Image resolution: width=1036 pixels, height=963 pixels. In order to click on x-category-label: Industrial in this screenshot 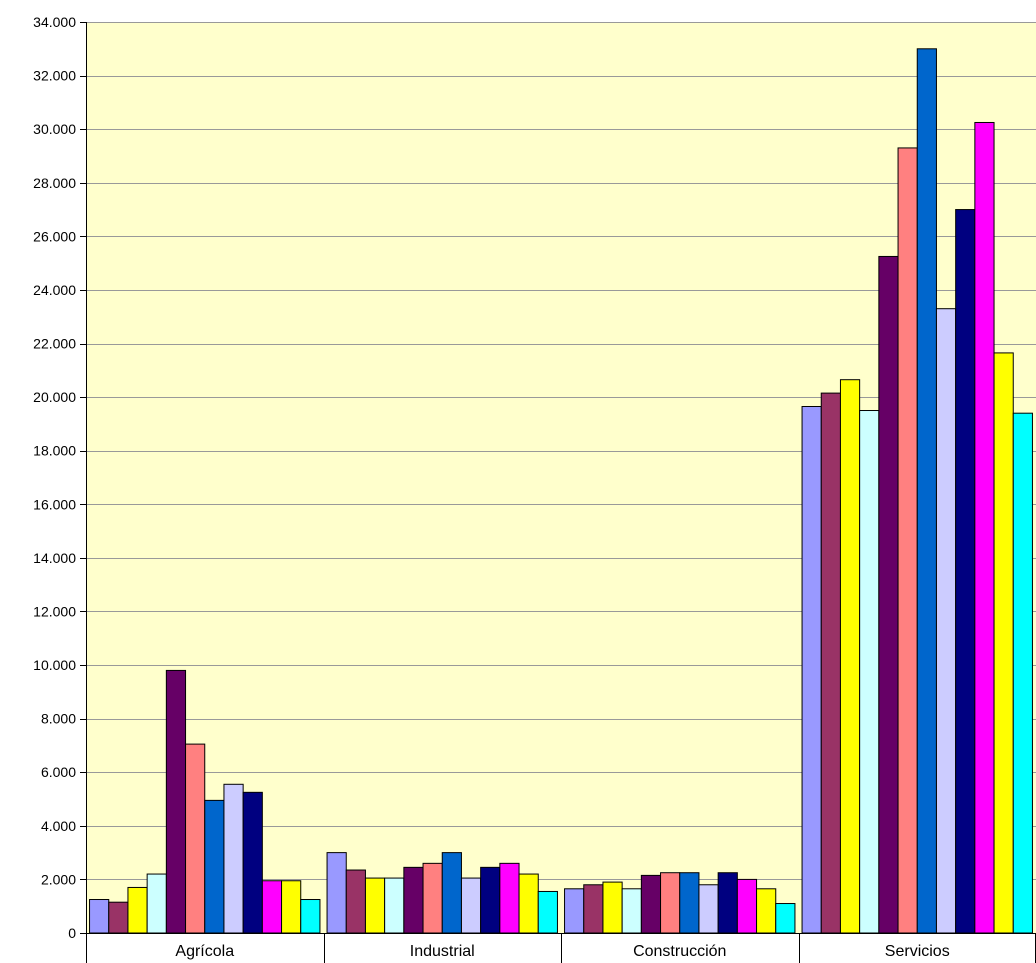, I will do `click(442, 951)`.